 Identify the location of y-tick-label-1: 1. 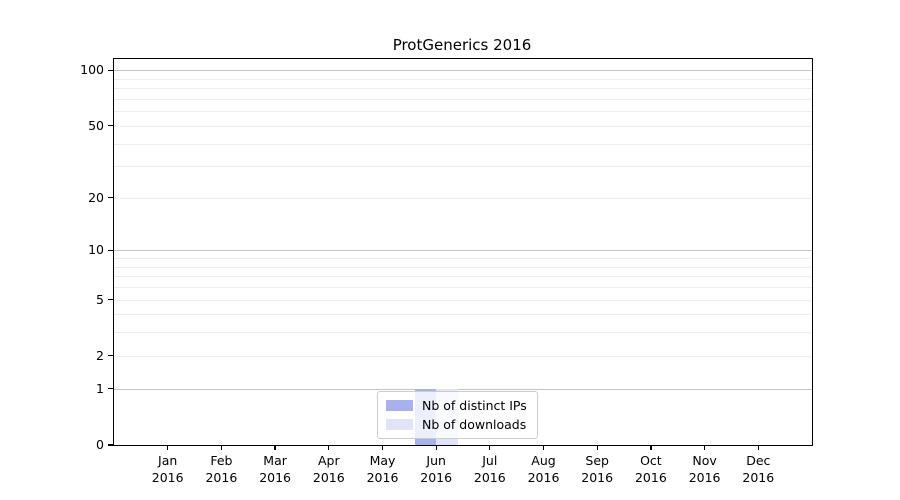
(100, 388).